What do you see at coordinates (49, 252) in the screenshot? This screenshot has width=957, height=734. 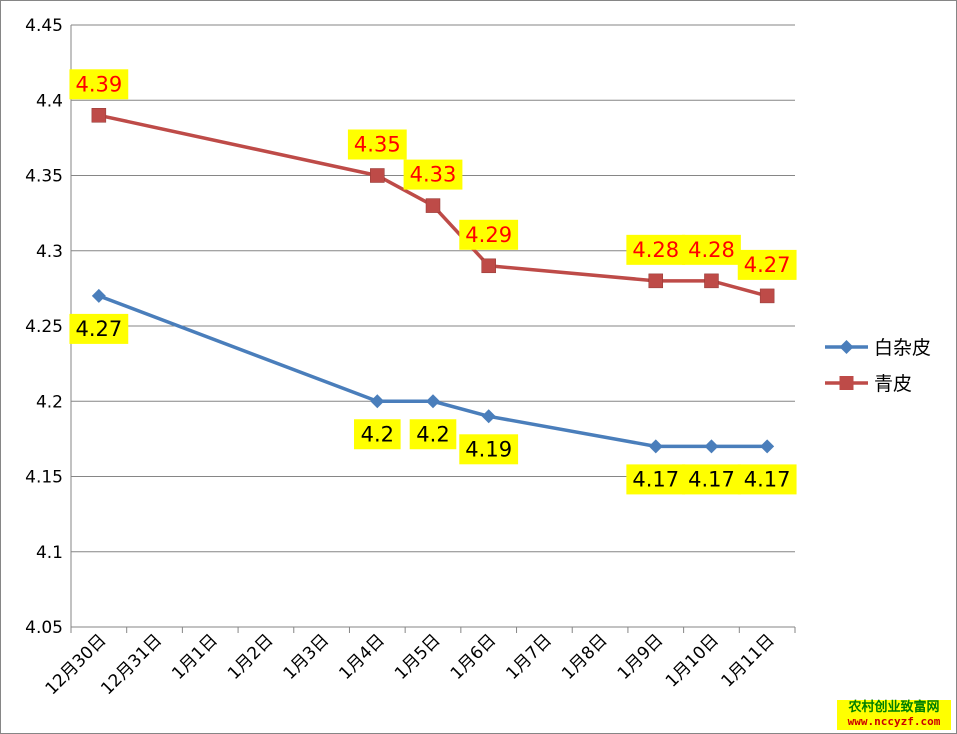 I see `y-tick-label: 4.3` at bounding box center [49, 252].